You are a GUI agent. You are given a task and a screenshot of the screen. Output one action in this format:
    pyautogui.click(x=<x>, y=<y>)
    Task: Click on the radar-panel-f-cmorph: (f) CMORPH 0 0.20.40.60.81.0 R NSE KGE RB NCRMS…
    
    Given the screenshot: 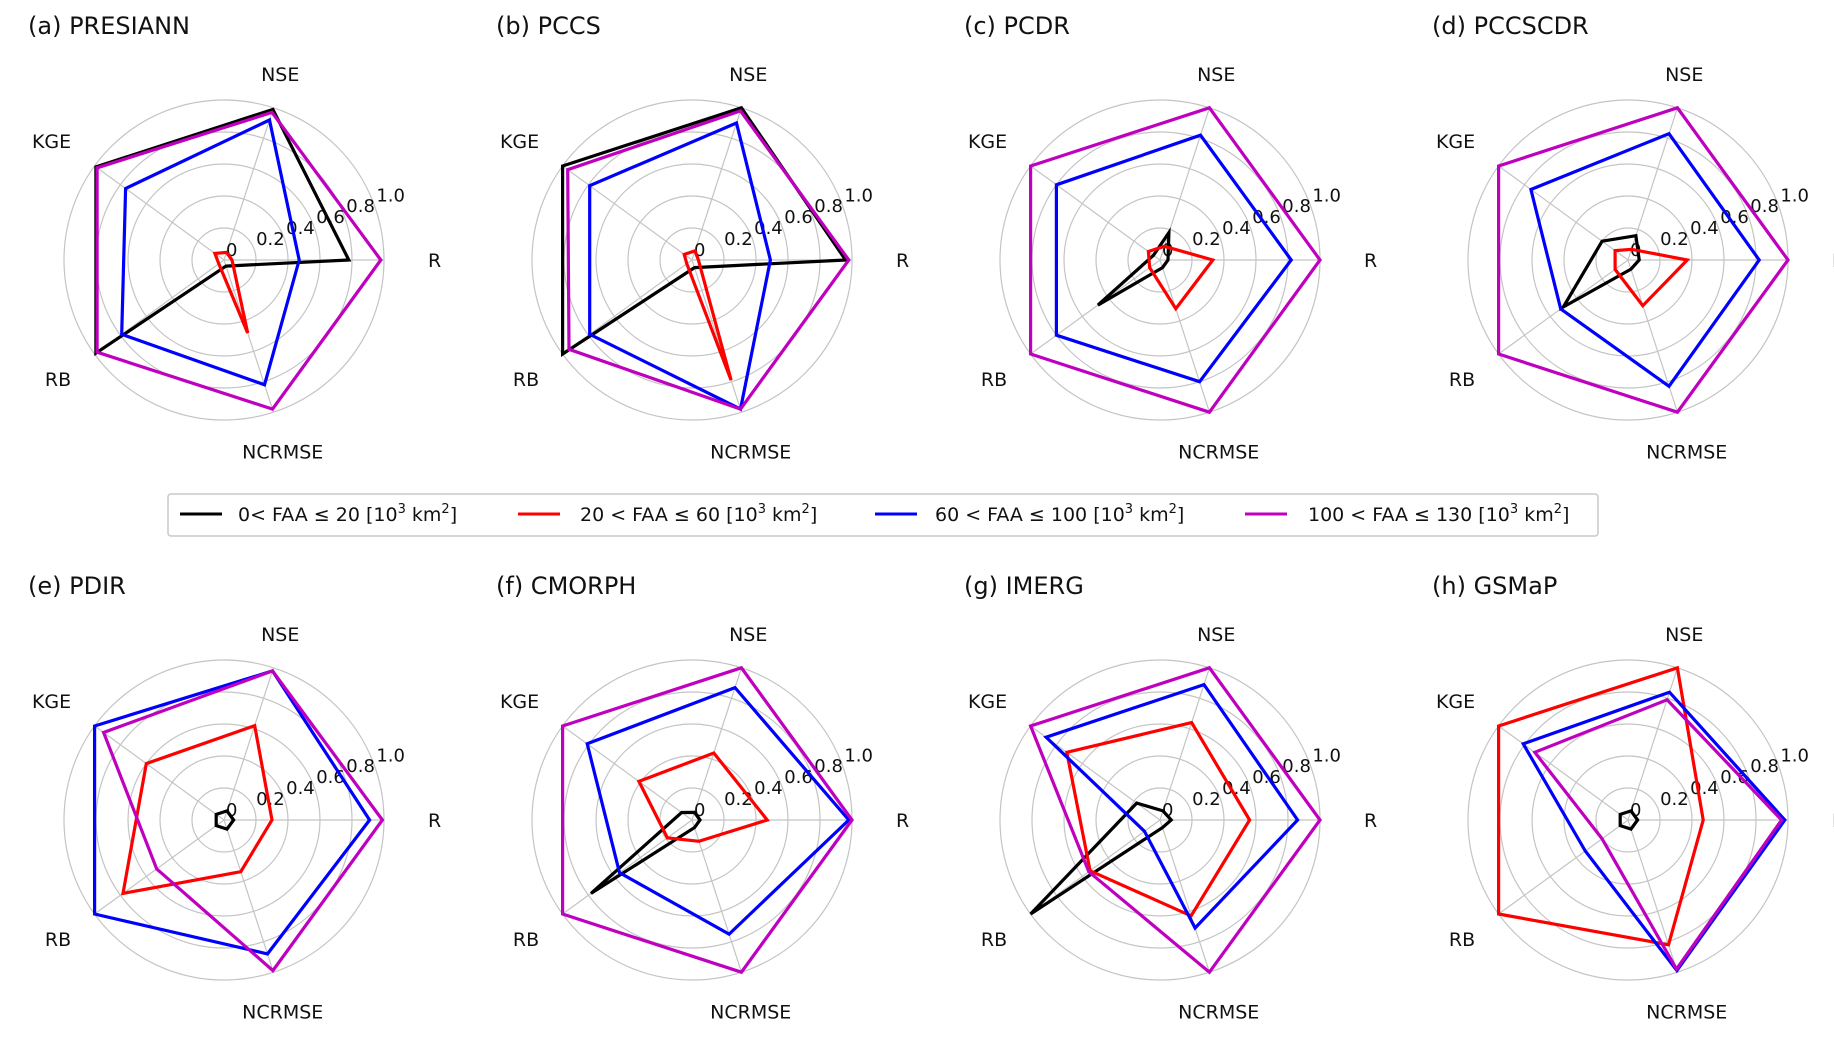 What is the action you would take?
    pyautogui.click(x=702, y=798)
    